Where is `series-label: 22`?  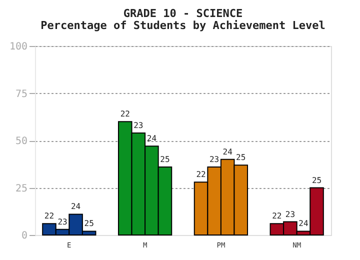 series-label: 22 is located at coordinates (49, 216).